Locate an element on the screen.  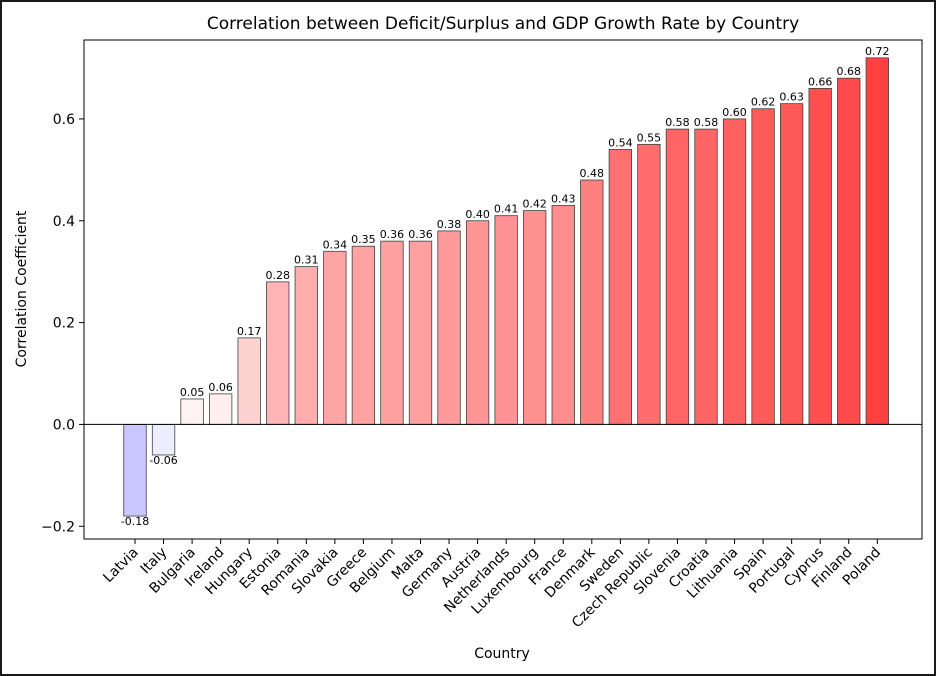
bar-ireland is located at coordinates (220, 409).